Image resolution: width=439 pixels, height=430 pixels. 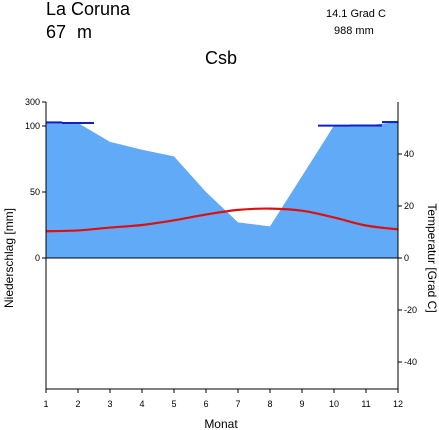 I want to click on temperature-layer, so click(x=222, y=220).